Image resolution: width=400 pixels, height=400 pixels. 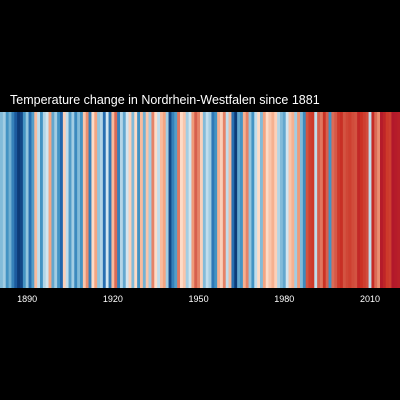 What do you see at coordinates (287, 200) in the screenshot?
I see `stripe-1981` at bounding box center [287, 200].